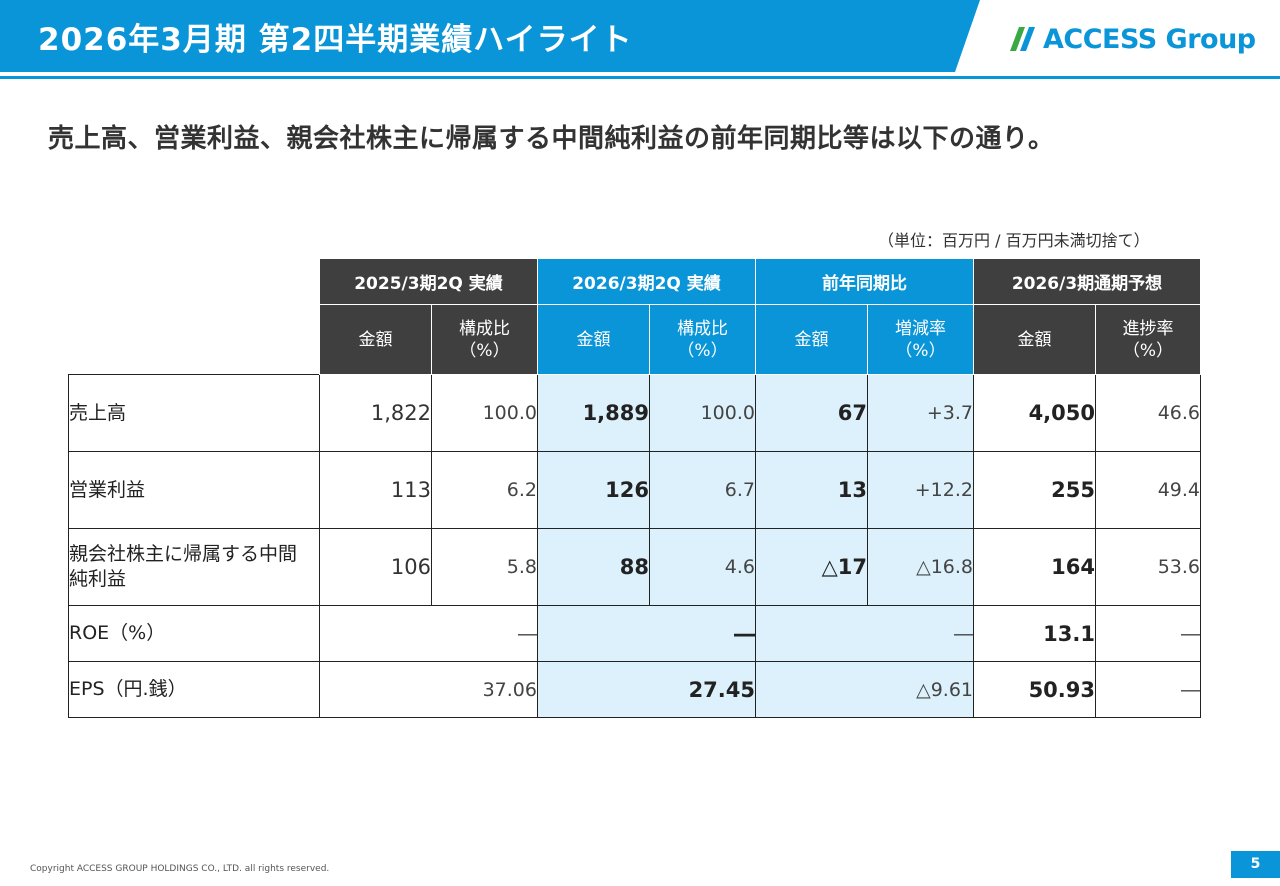 Image resolution: width=1280 pixels, height=886 pixels. Describe the element at coordinates (428, 633) in the screenshot. I see `cell-2025-value: ―` at that location.